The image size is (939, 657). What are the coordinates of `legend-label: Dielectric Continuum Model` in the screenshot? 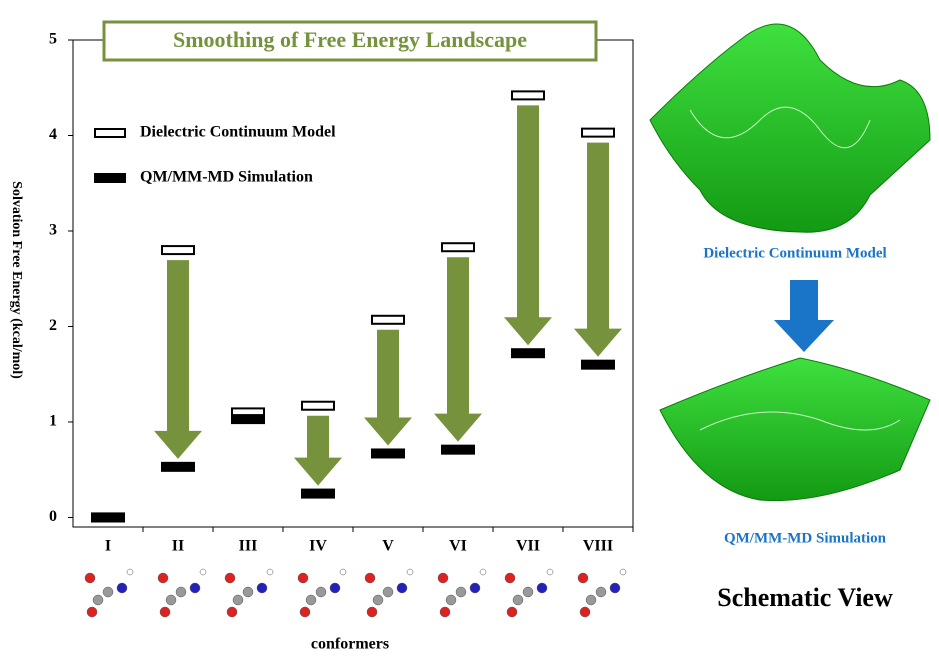 It's located at (238, 132).